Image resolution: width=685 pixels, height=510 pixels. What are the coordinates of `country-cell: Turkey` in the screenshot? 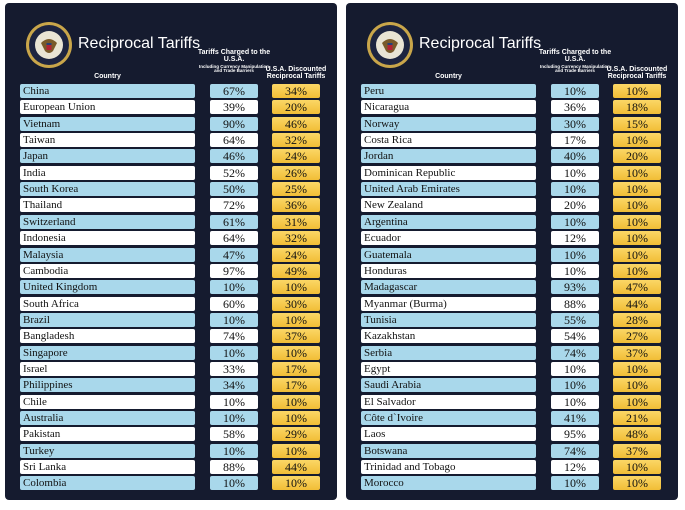 It's located at (107, 450).